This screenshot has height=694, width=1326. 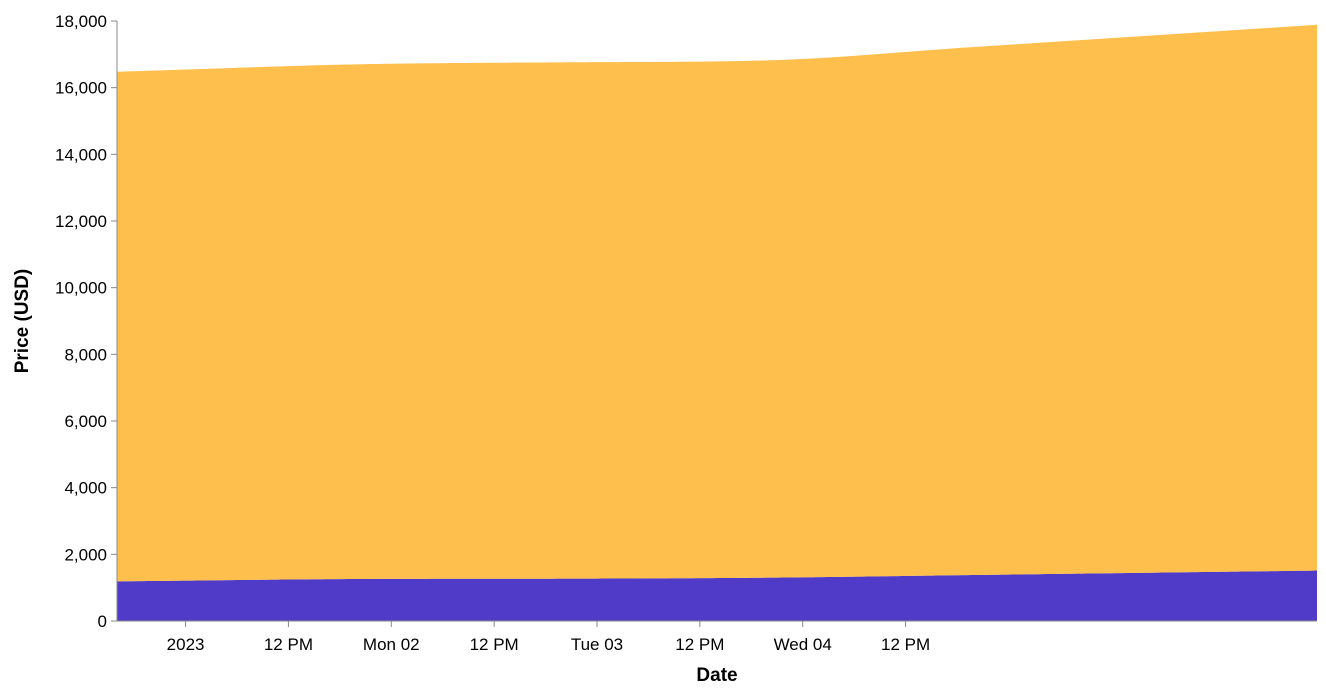 I want to click on y-tick-label: 16,000, so click(x=81, y=88).